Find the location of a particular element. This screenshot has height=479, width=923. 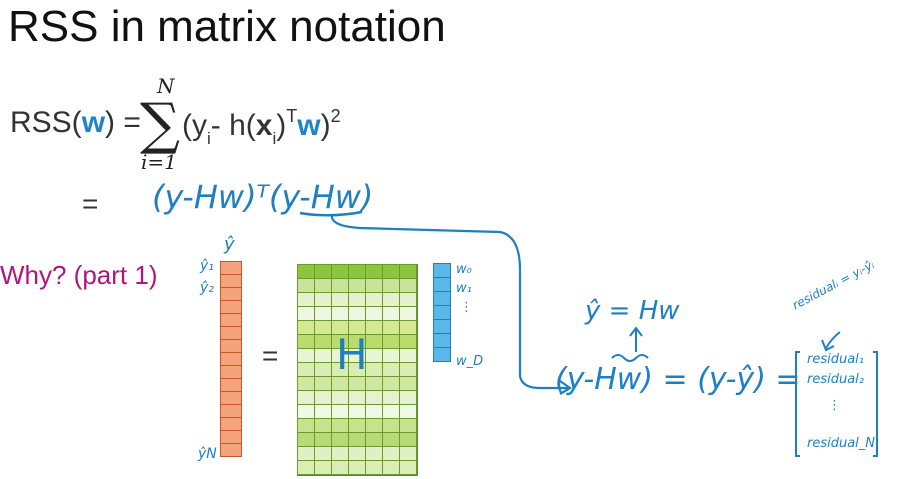

summand-transpose: T is located at coordinates (292, 116).